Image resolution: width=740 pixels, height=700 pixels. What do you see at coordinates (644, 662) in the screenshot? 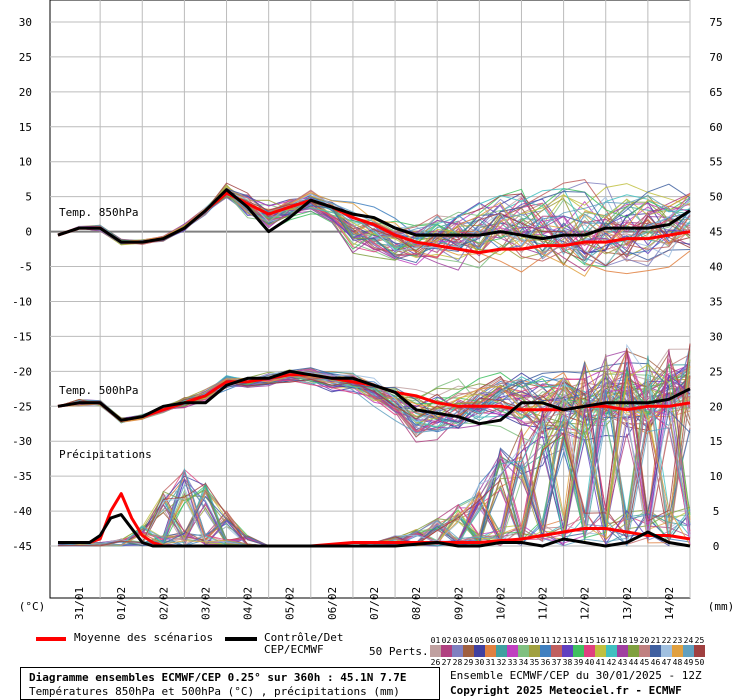
I see `pert-number: 45` at bounding box center [644, 662].